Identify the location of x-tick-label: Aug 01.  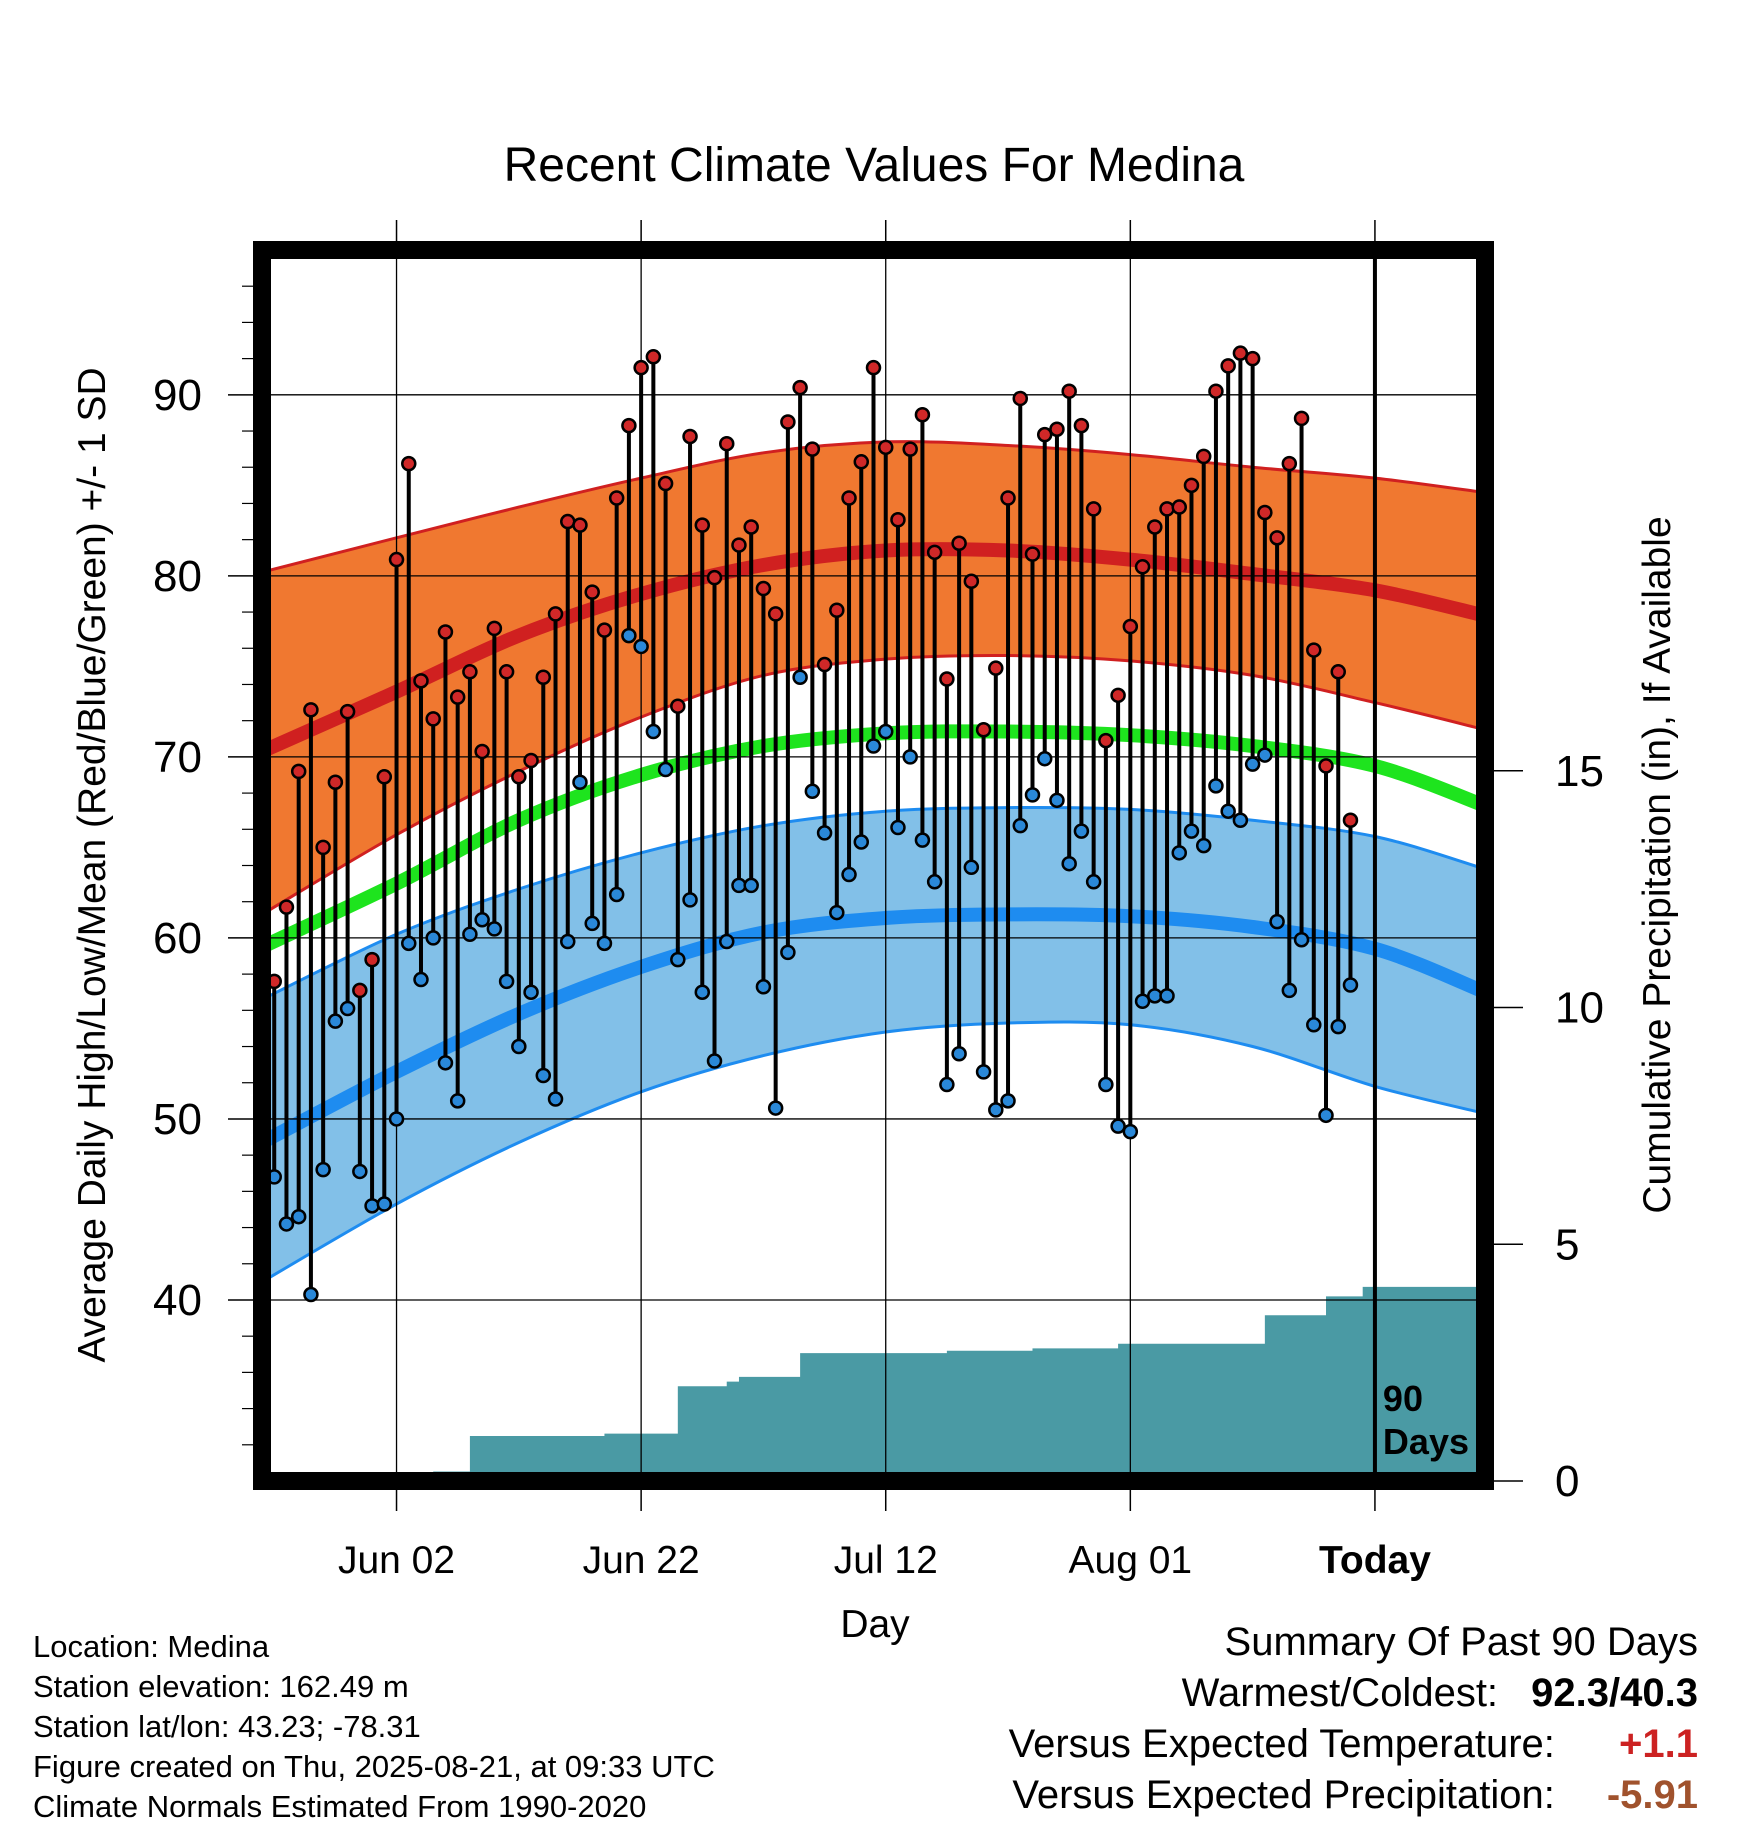
(1131, 1560).